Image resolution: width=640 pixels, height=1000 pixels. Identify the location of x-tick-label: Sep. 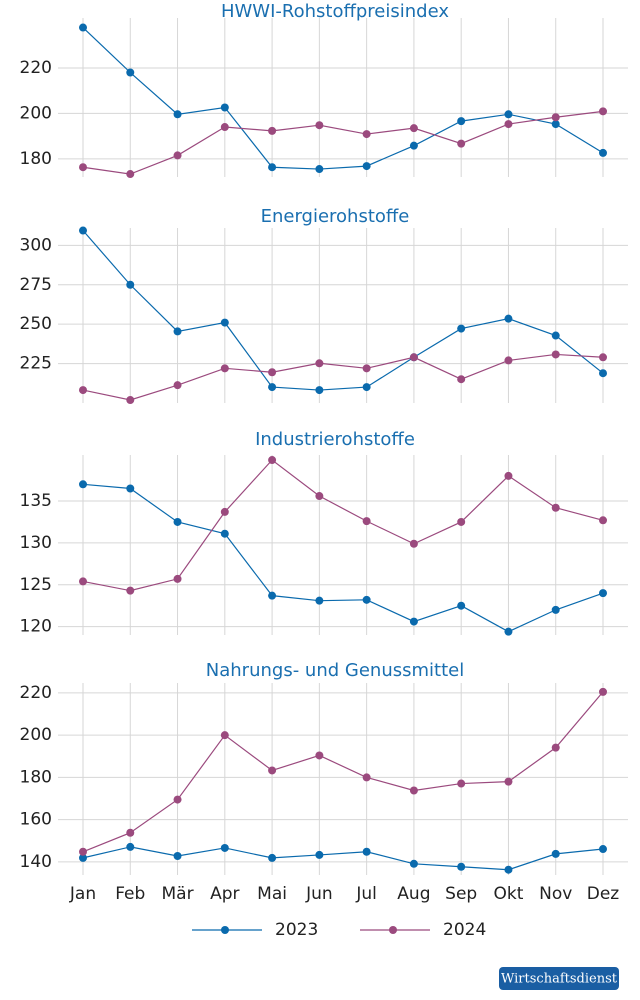
(461, 894).